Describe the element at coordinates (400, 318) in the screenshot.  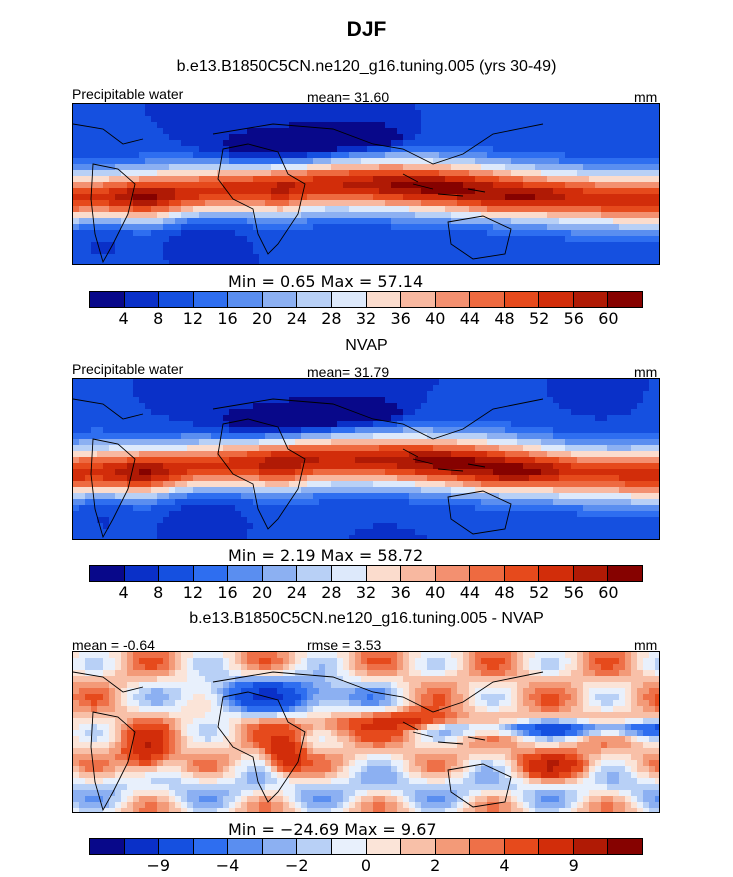
I see `colorbar-tick-label: 36` at that location.